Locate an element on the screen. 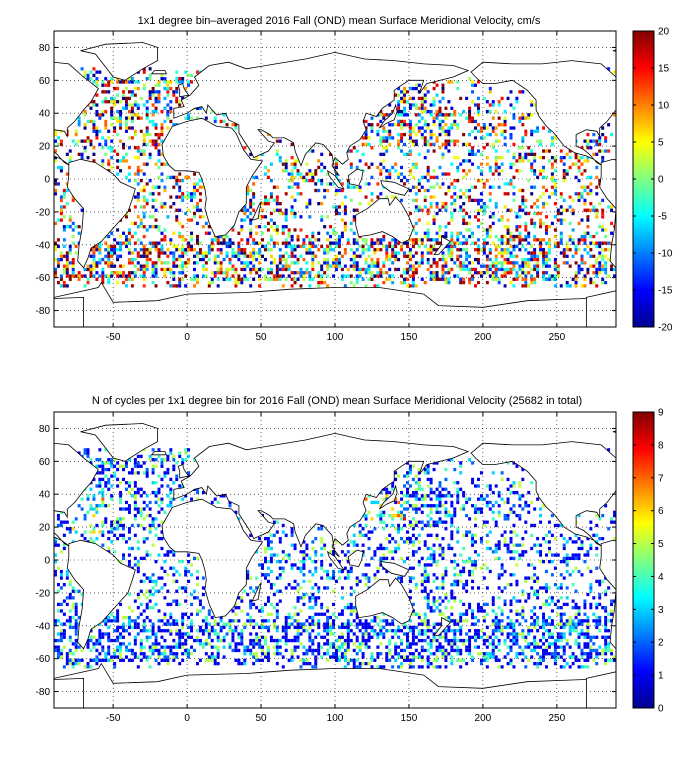  coastline is located at coordinates (690, 72).